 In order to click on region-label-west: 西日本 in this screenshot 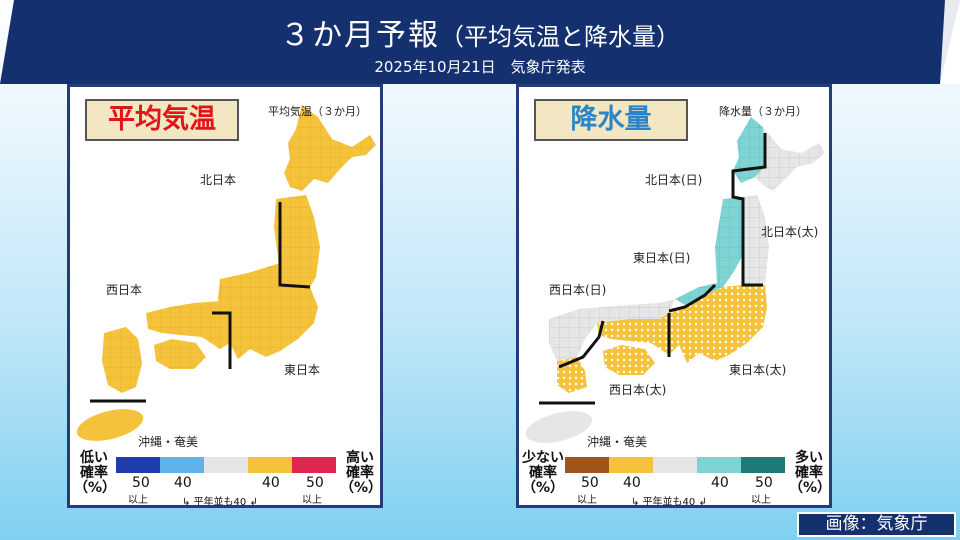, I will do `click(124, 290)`.